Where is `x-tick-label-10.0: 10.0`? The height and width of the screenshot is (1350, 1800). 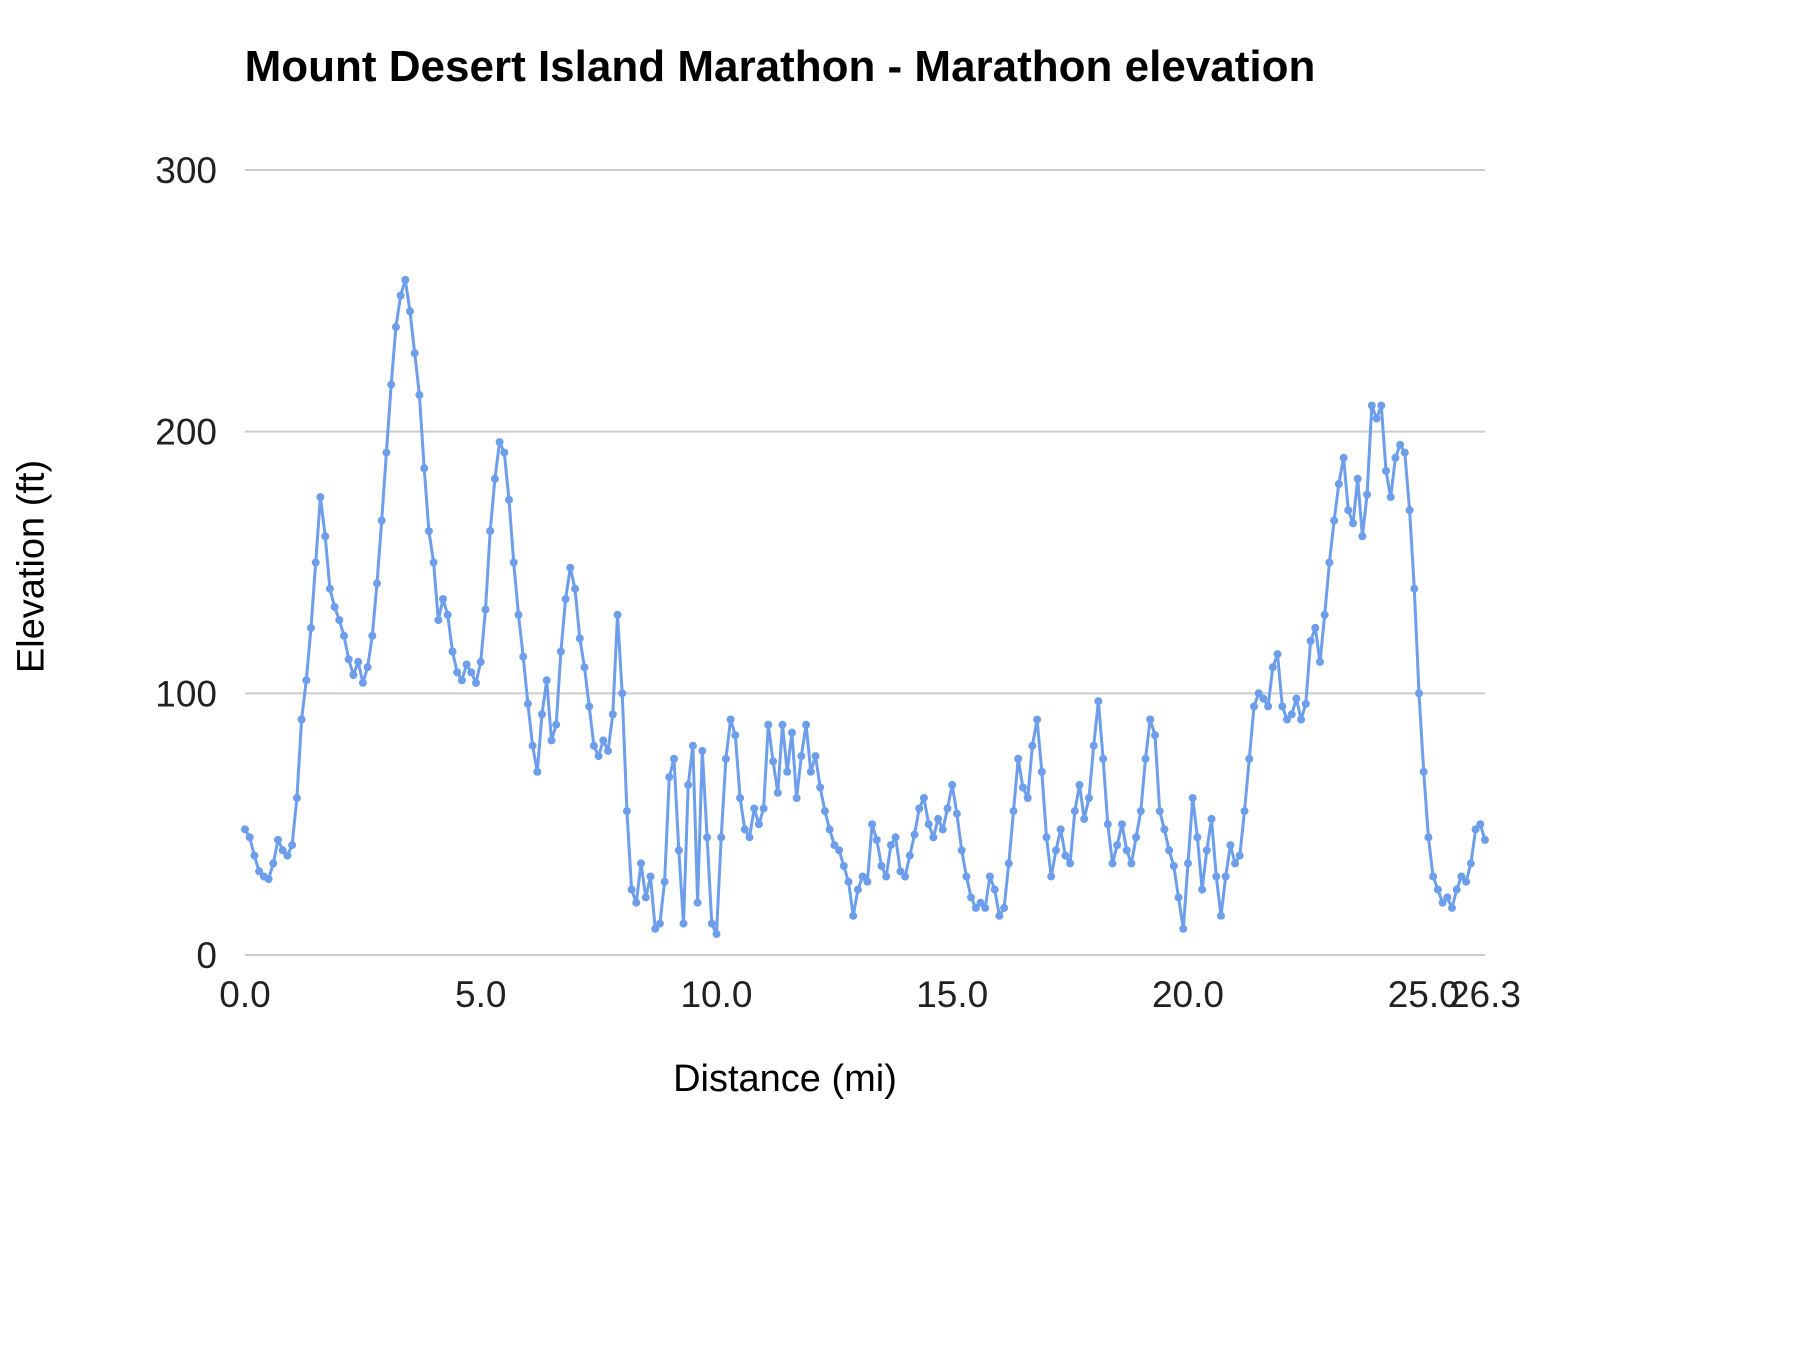
x-tick-label-10.0: 10.0 is located at coordinates (716, 994).